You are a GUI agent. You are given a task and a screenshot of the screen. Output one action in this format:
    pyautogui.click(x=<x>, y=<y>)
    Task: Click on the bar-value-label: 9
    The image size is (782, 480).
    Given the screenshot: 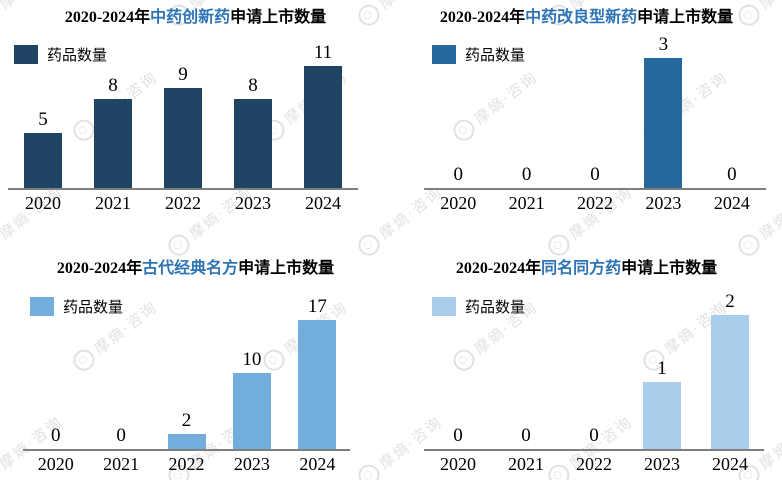 What is the action you would take?
    pyautogui.click(x=183, y=75)
    